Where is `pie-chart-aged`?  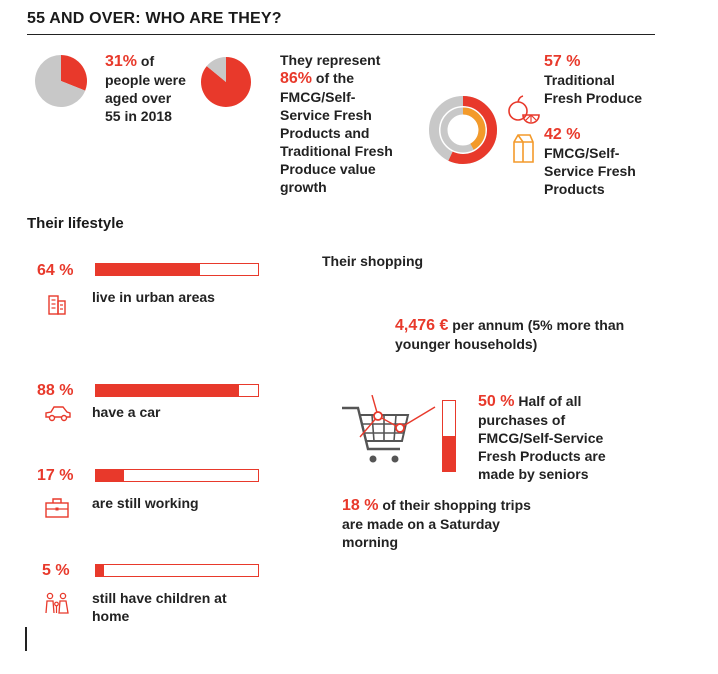 pie-chart-aged is located at coordinates (61, 81).